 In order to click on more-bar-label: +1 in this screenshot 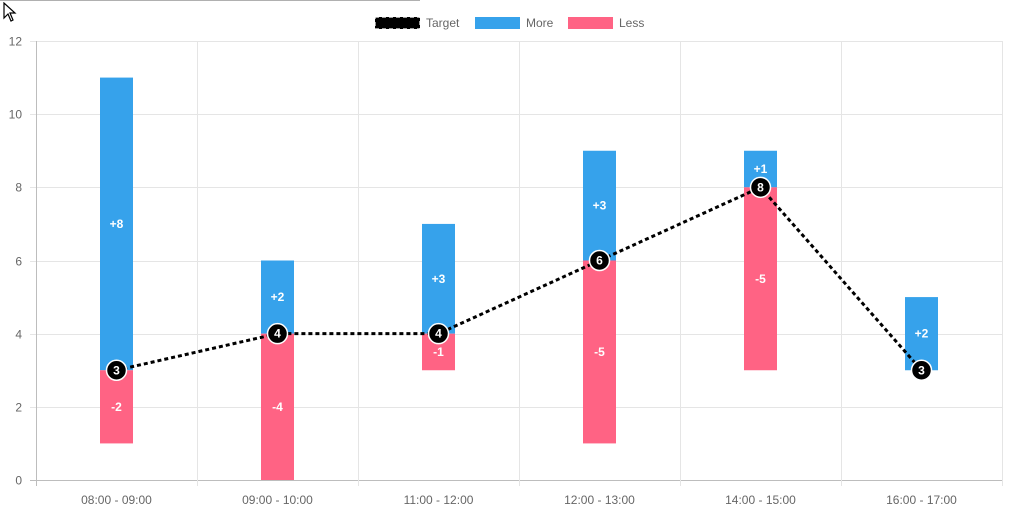, I will do `click(761, 169)`.